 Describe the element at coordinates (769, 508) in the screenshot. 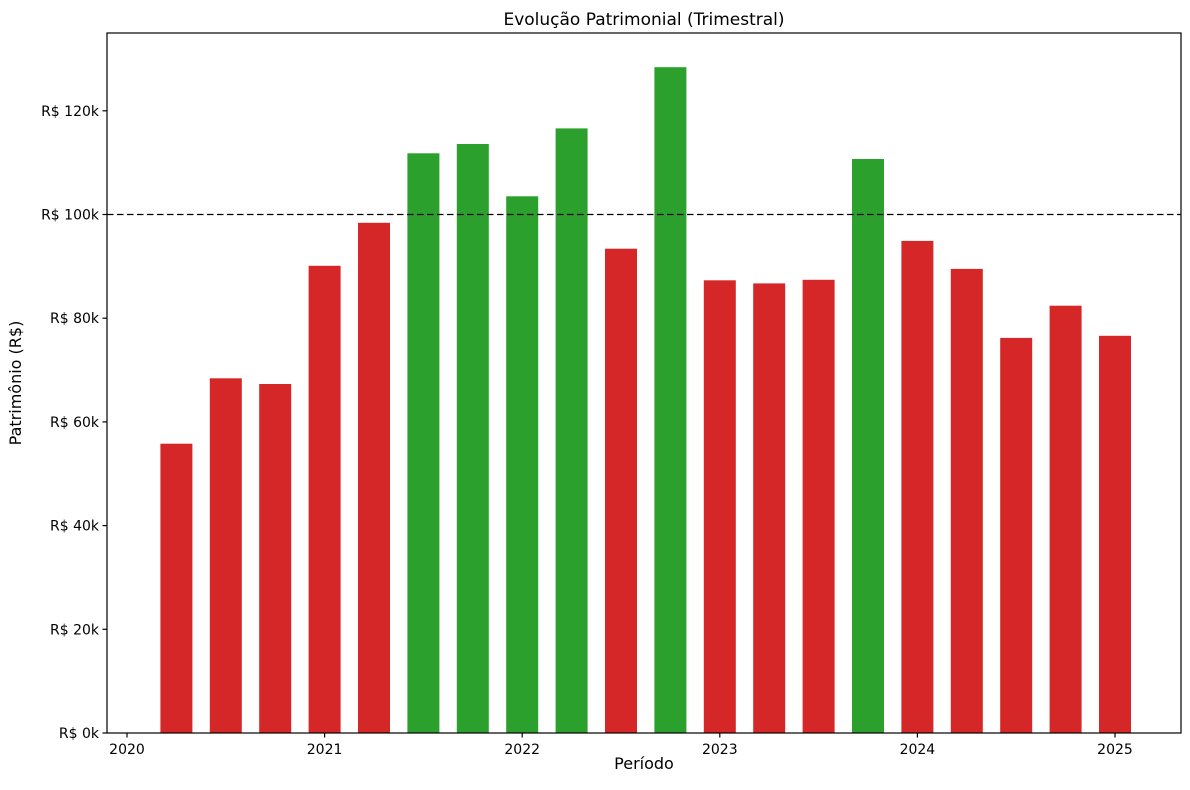

I see `bar-2023-Q2` at that location.